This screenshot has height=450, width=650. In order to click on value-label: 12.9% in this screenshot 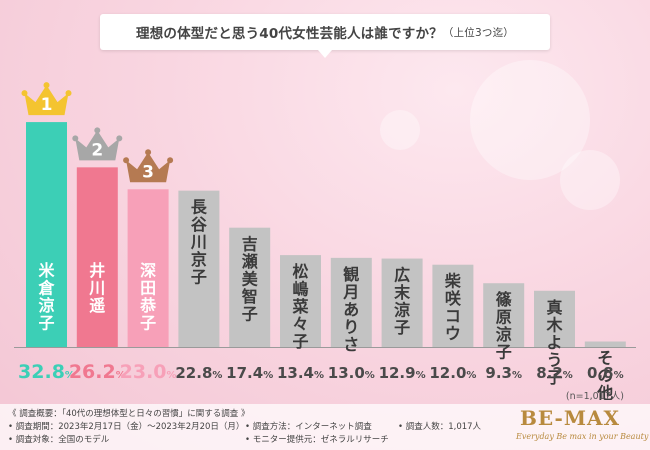, I will do `click(402, 373)`.